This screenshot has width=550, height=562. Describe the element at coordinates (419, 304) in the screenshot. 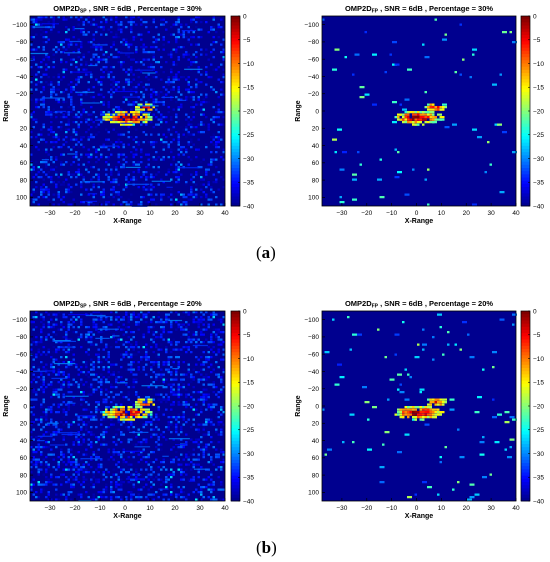

I see `chart-title: OMP2DFP , SNR = 6dB , Percentage = 20%` at that location.